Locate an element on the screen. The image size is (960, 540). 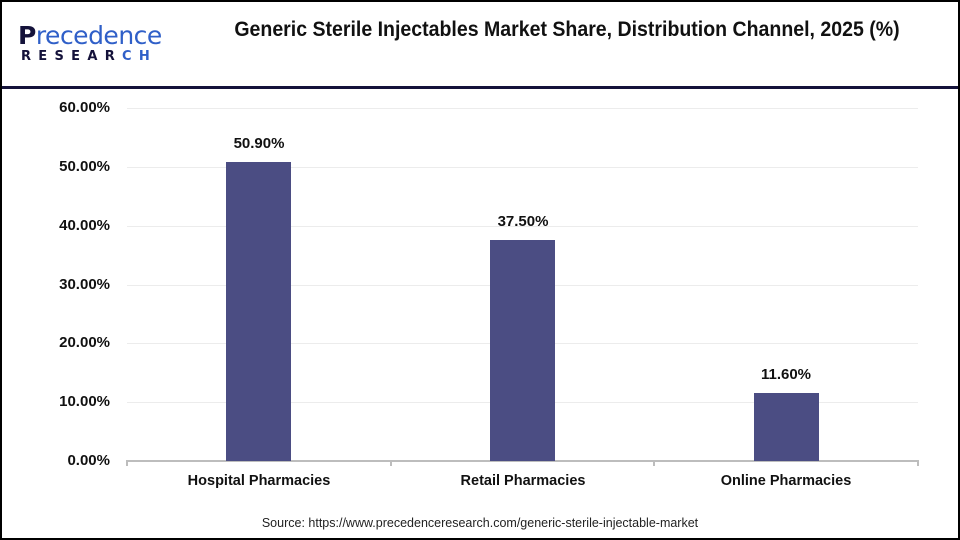
y-axis-tick-label: 60.00% is located at coordinates (84, 107).